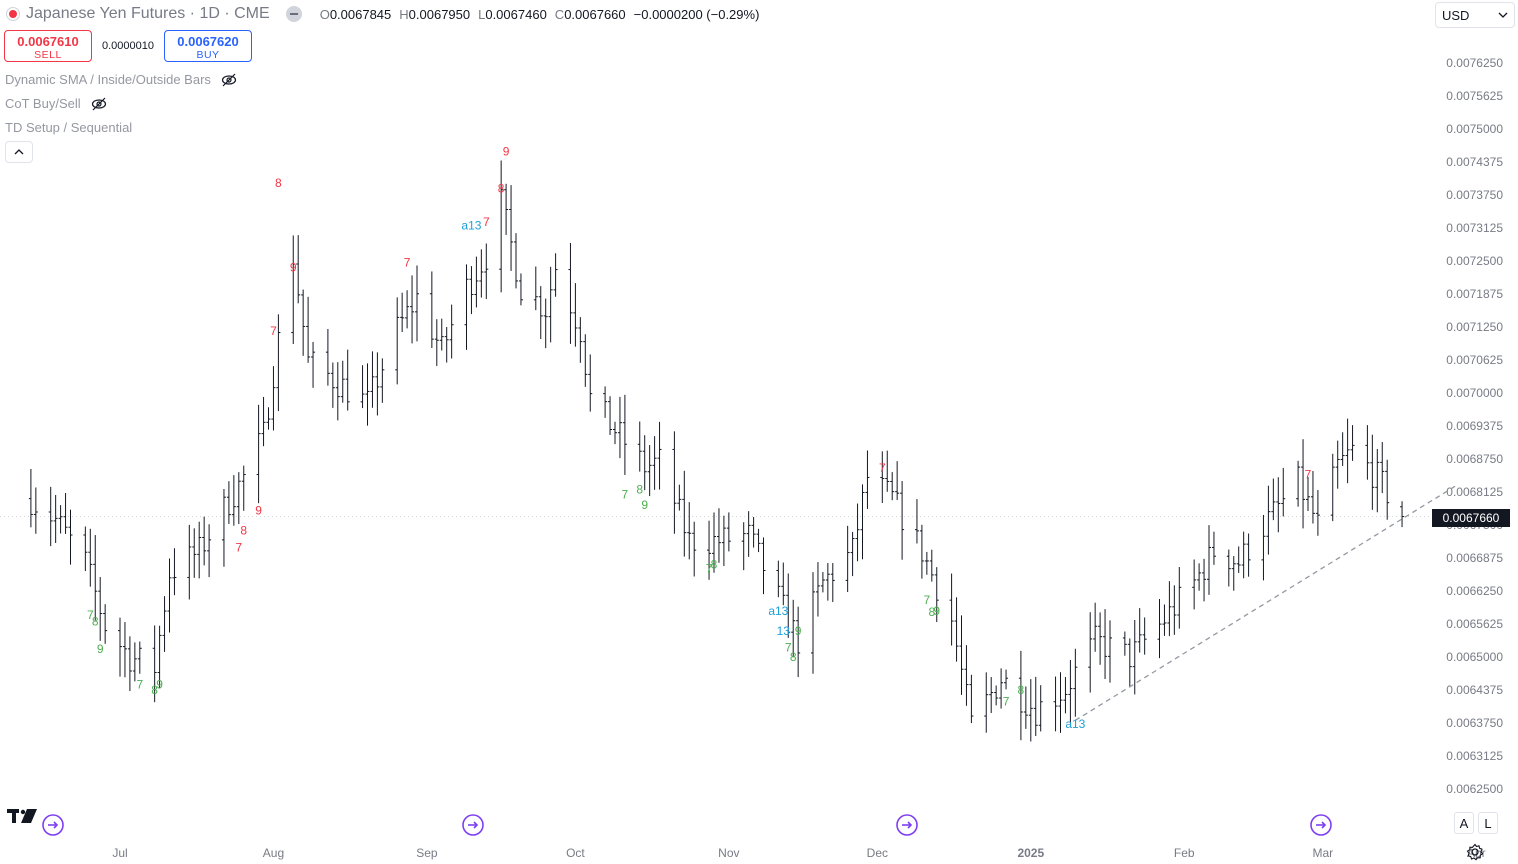 This screenshot has width=1518, height=864. I want to click on price-tick-label: 0.0063750, so click(1474, 723).